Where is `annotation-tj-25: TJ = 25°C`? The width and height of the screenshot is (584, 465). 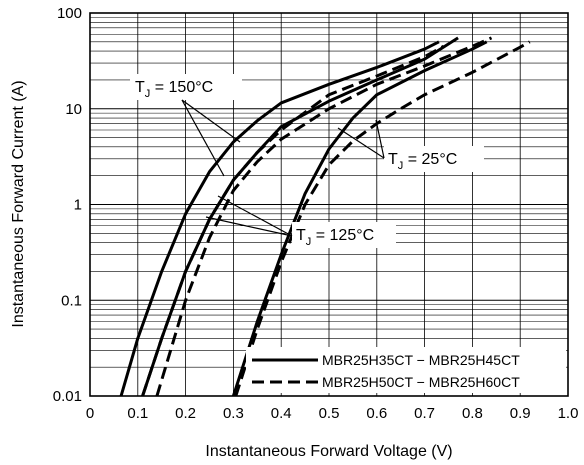
annotation-tj-25: TJ = 25°C is located at coordinates (410, 145).